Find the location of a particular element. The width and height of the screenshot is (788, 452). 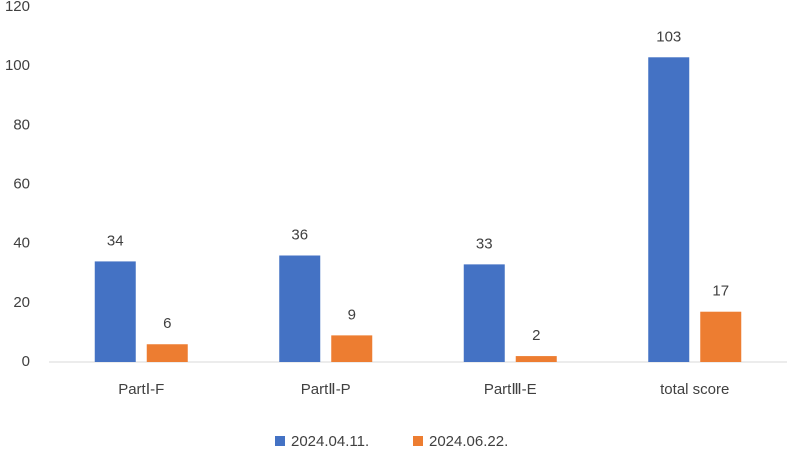

legend-label: 2024.06.22. is located at coordinates (468, 441).